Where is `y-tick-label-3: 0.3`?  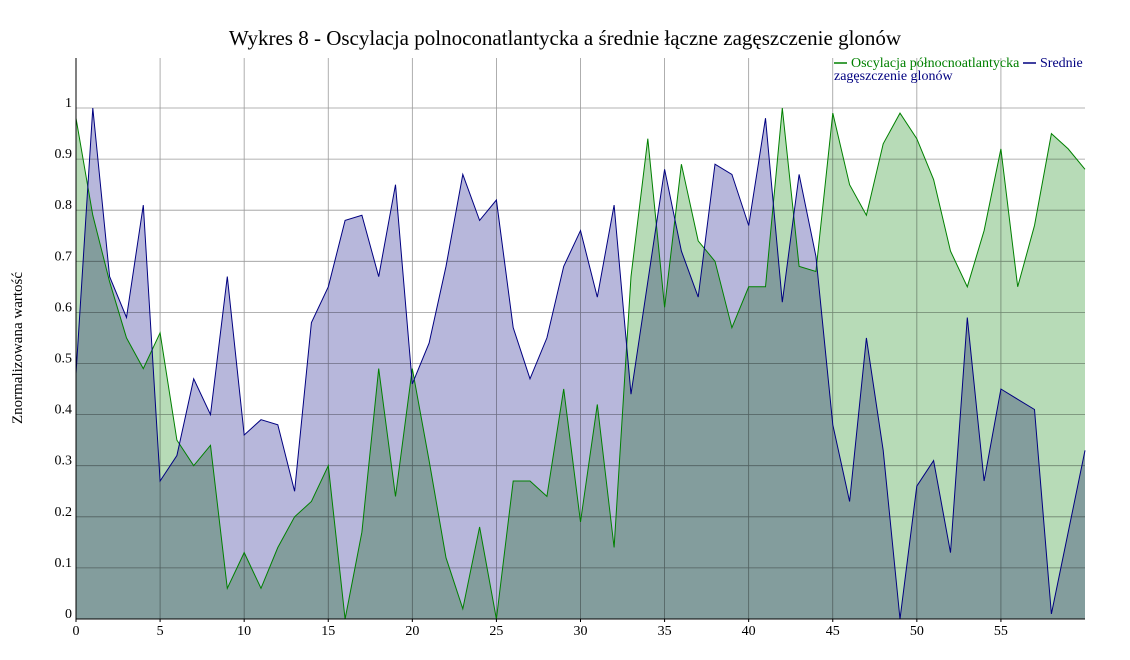 y-tick-label-3: 0.3 is located at coordinates (64, 461).